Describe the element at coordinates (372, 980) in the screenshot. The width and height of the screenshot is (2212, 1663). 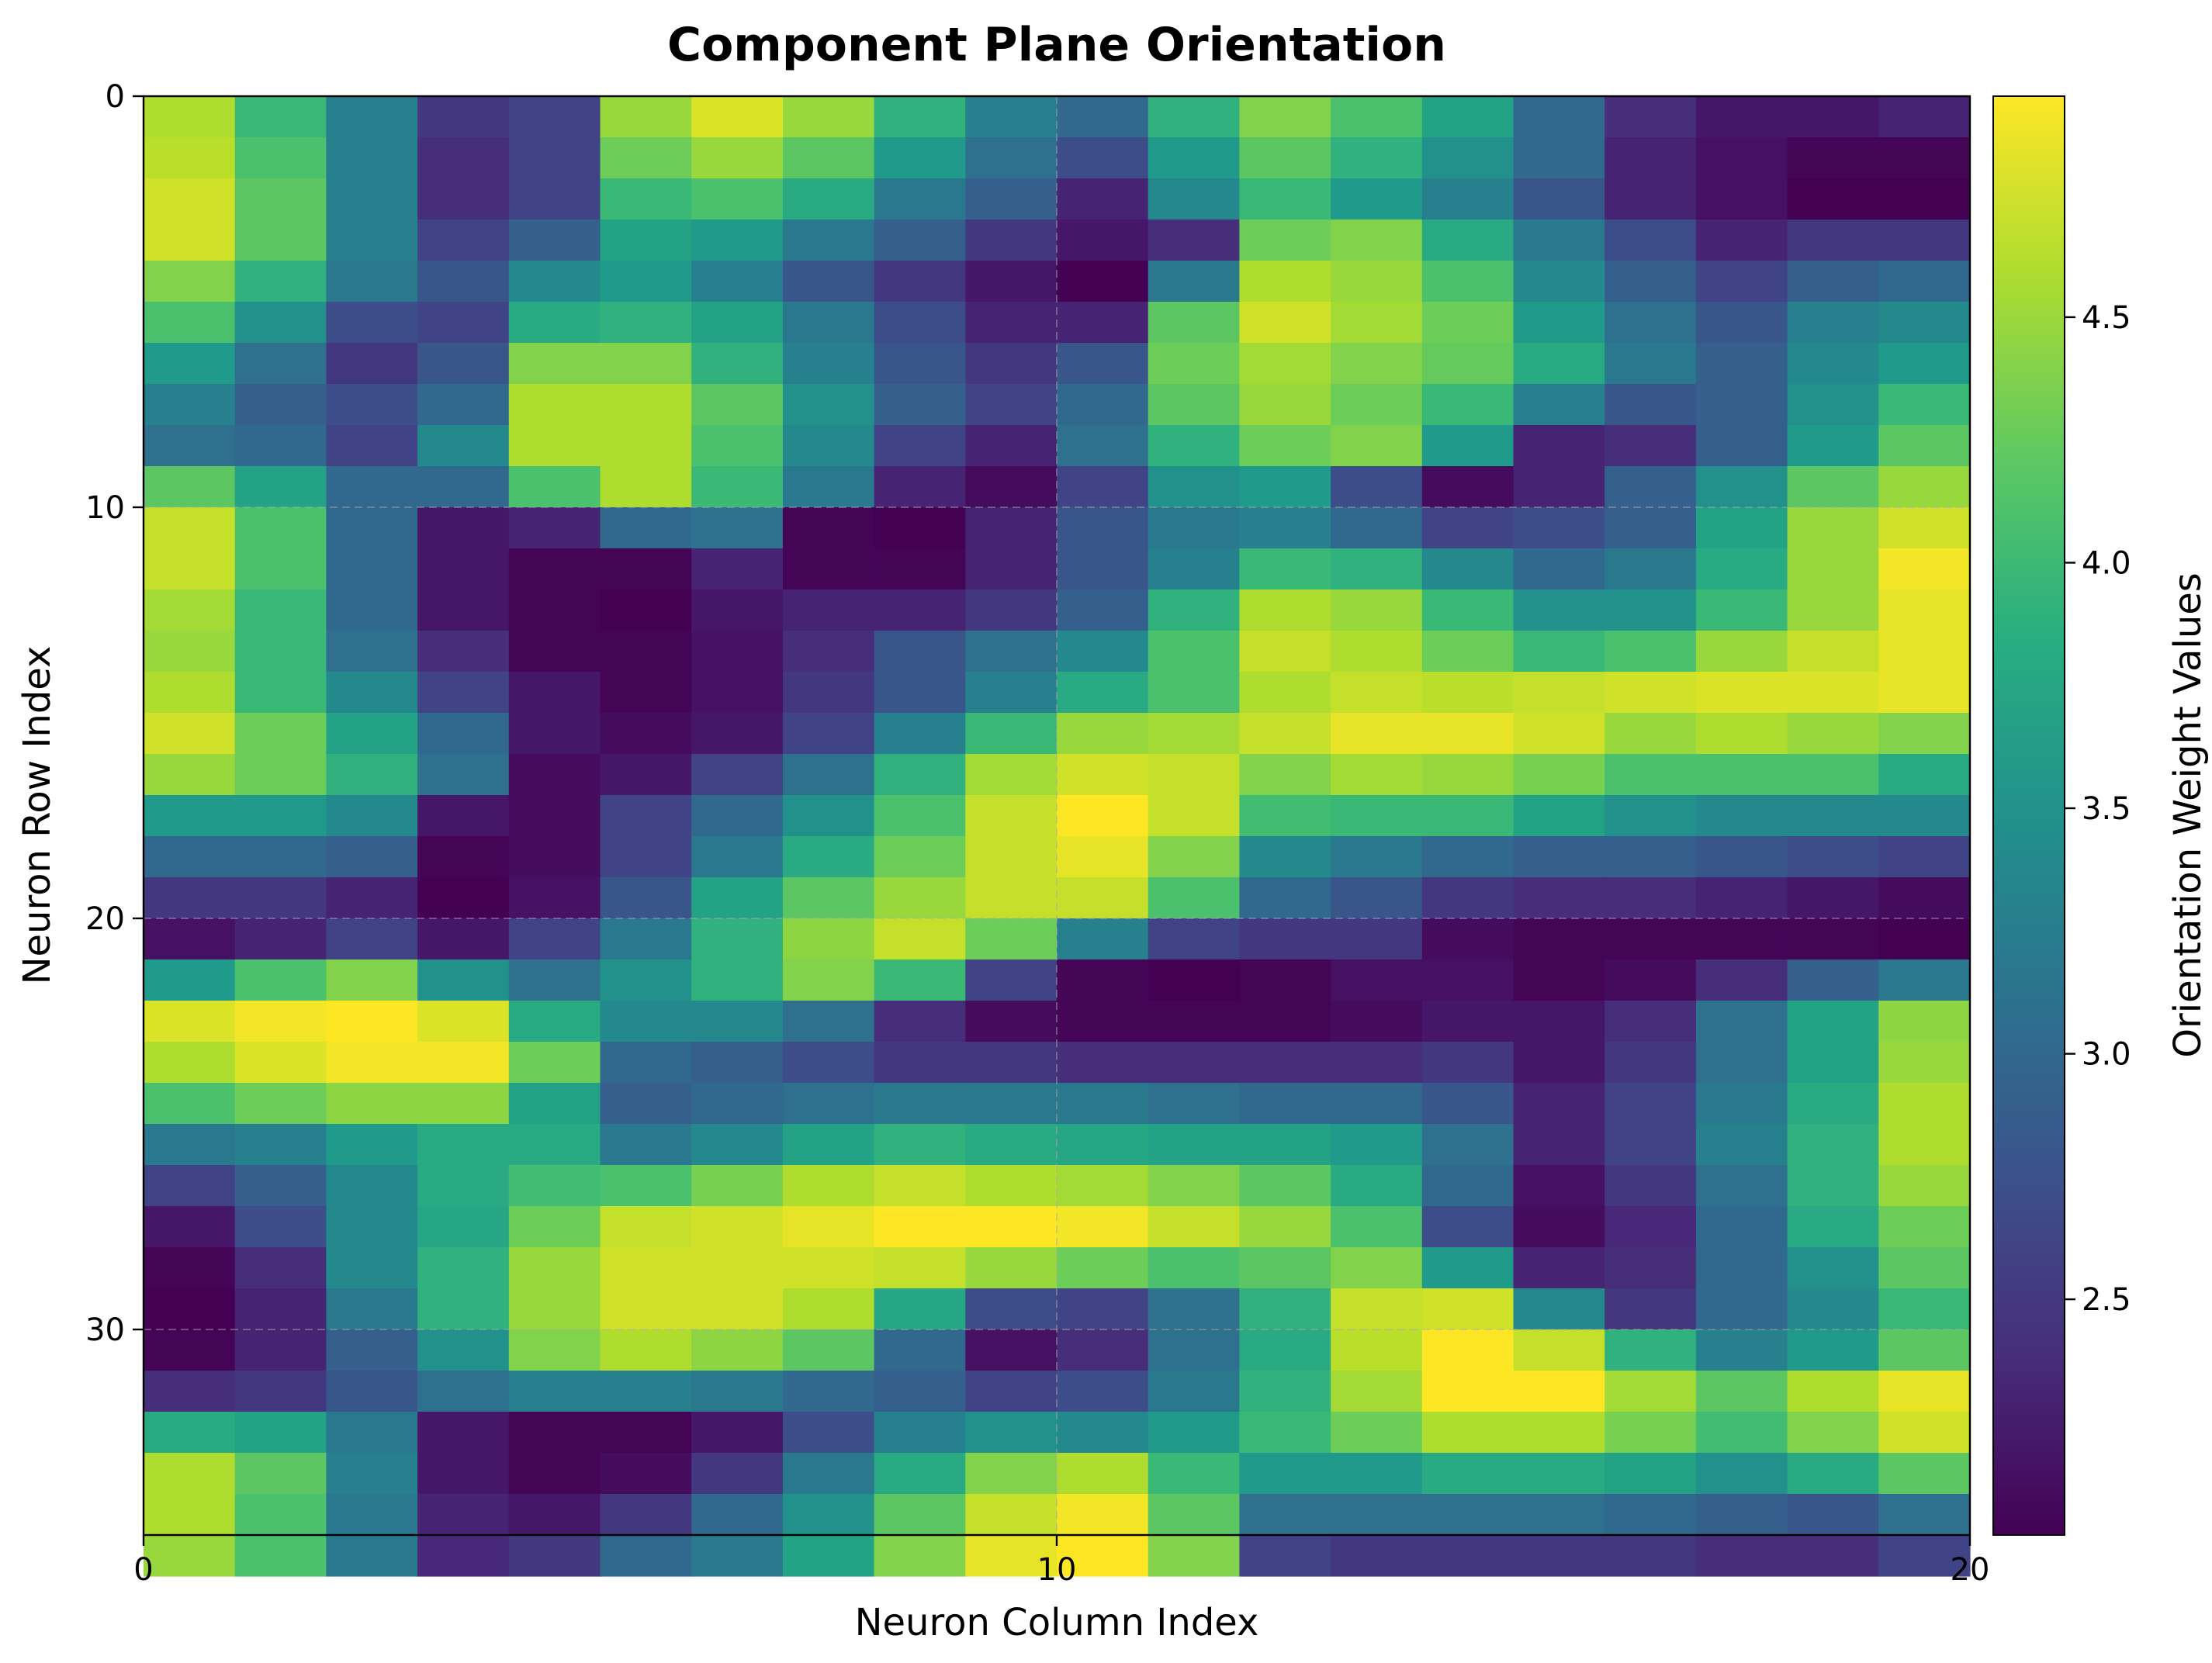
I see `heatmap-cell-r21-c2` at that location.